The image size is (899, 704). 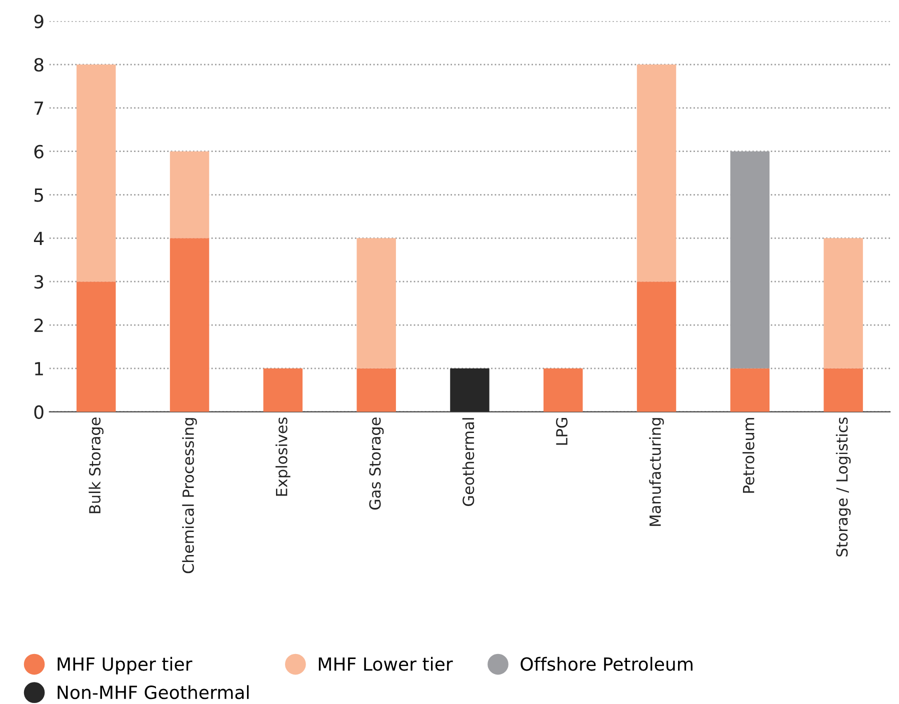 I want to click on x-tick-label: Chemical Processing, so click(x=189, y=496).